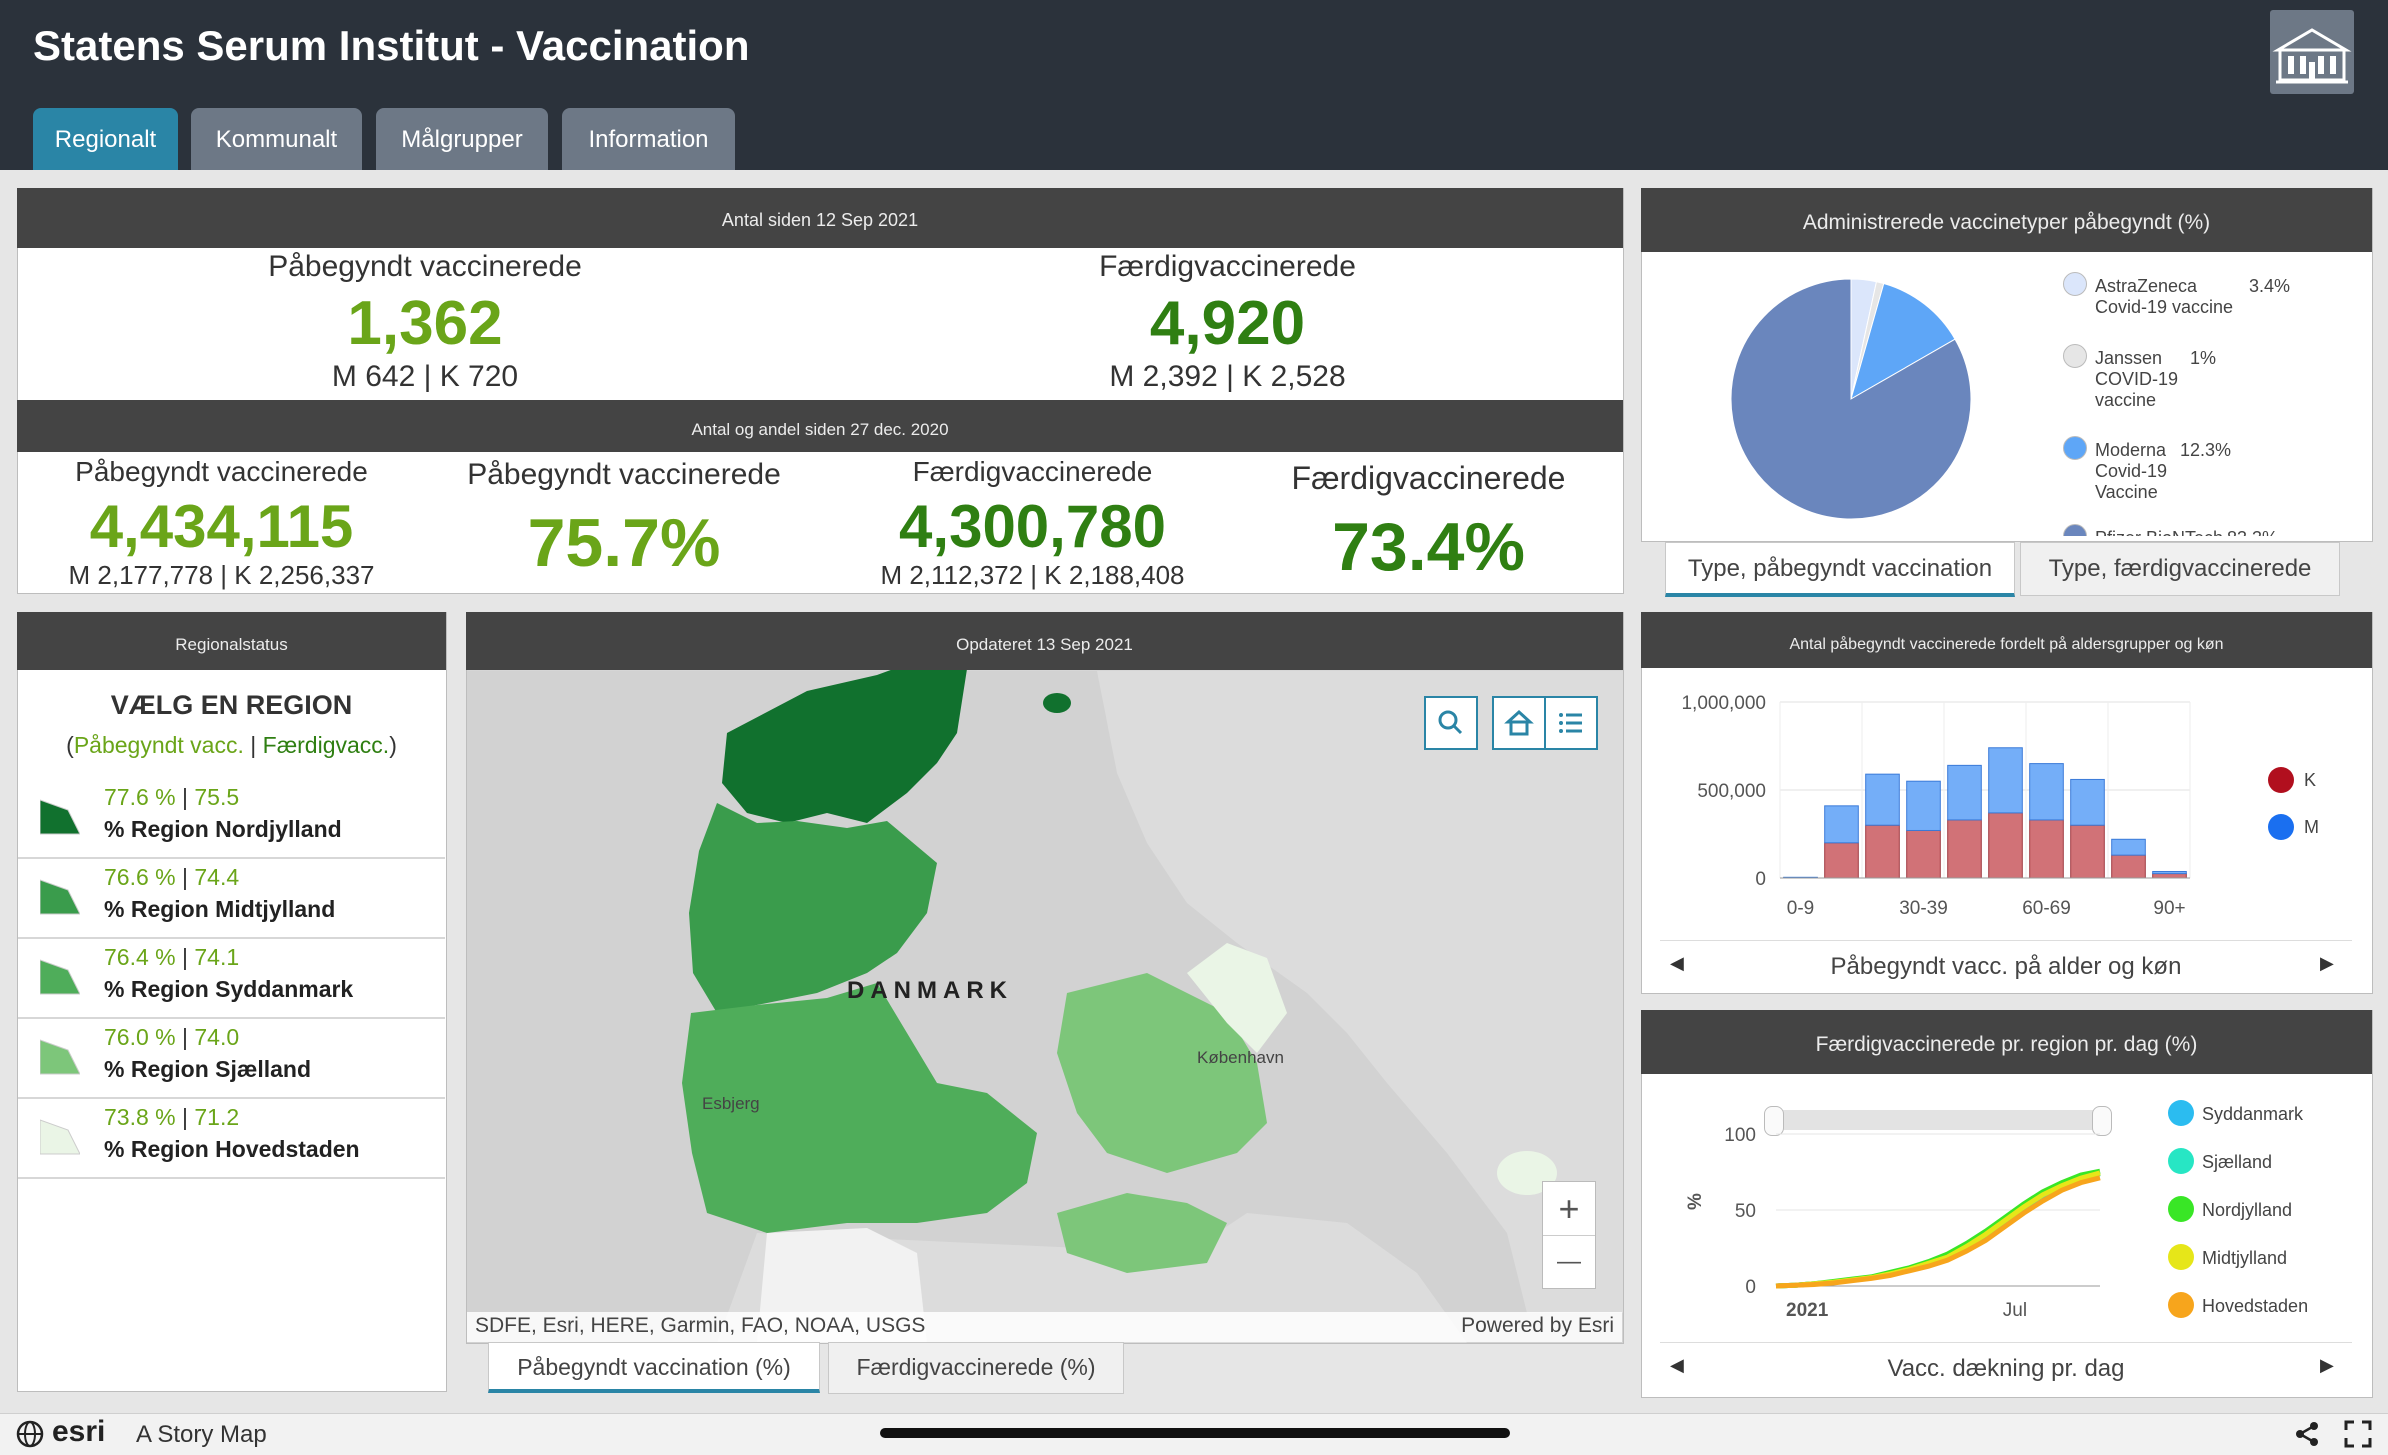 This screenshot has height=1455, width=2388. Describe the element at coordinates (624, 475) in the screenshot. I see `started-pct-label: Påbegyndt vaccinerede` at that location.